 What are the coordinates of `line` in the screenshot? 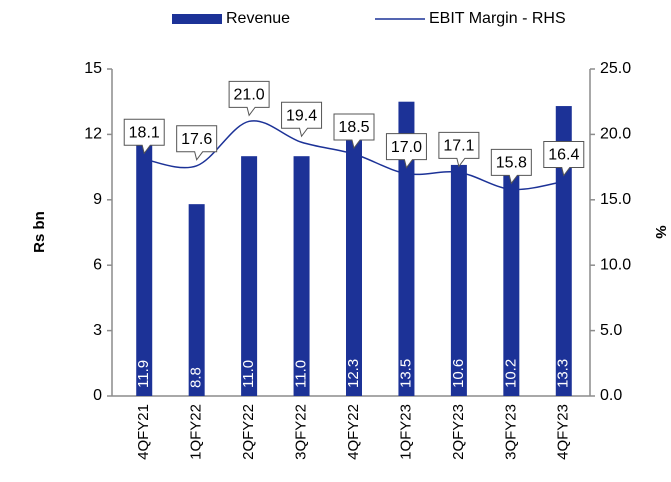 It's located at (354, 155).